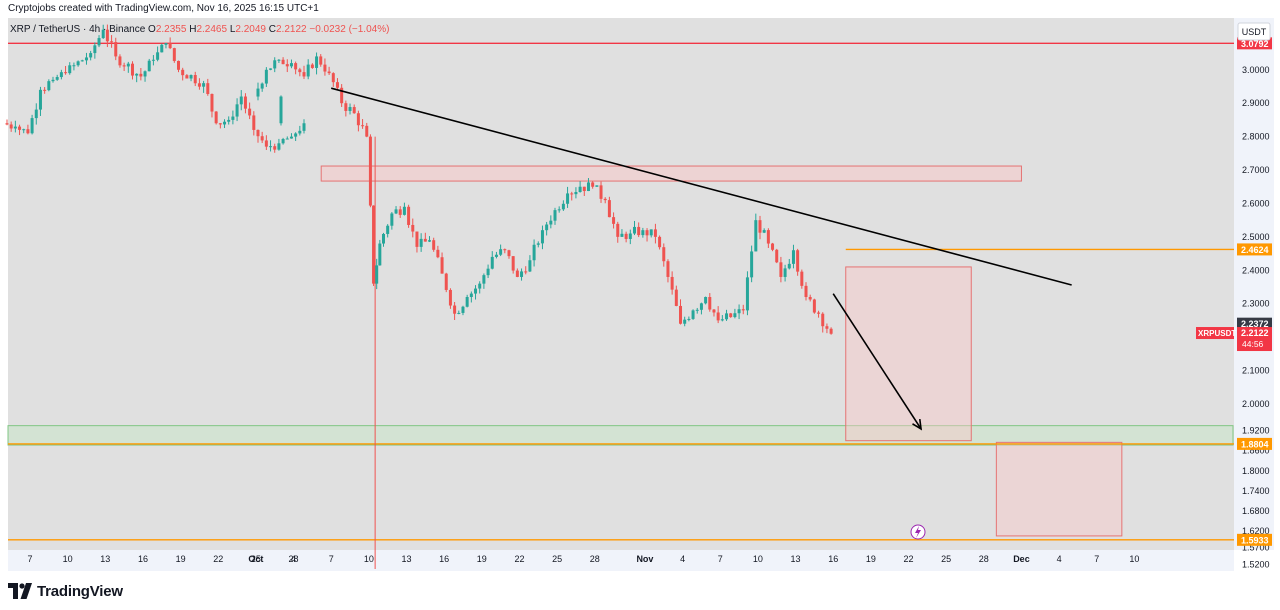 Image resolution: width=1280 pixels, height=610 pixels. What do you see at coordinates (877, 361) in the screenshot?
I see `projection-arrow` at bounding box center [877, 361].